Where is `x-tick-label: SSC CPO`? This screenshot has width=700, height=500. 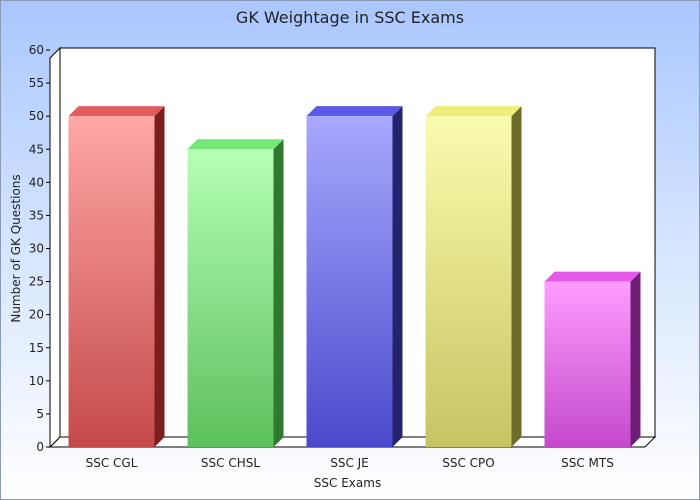
x-tick-label: SSC CPO is located at coordinates (468, 463).